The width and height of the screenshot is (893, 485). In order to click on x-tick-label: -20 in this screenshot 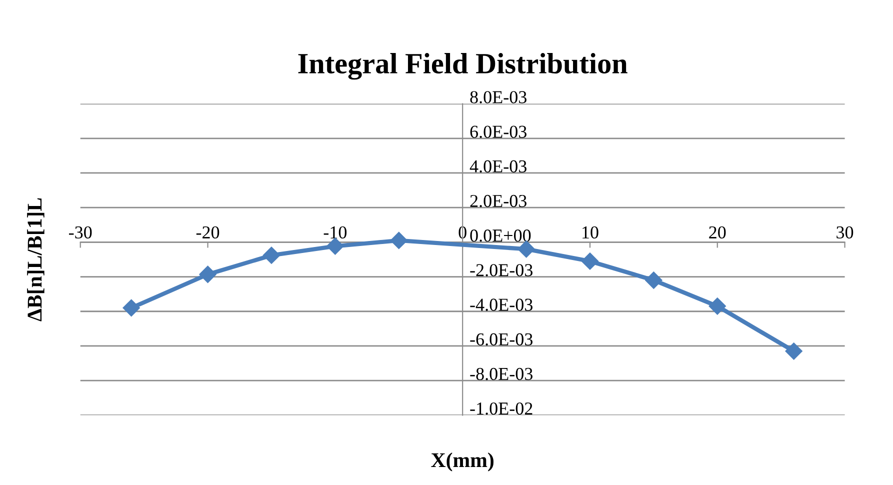, I will do `click(208, 232)`.